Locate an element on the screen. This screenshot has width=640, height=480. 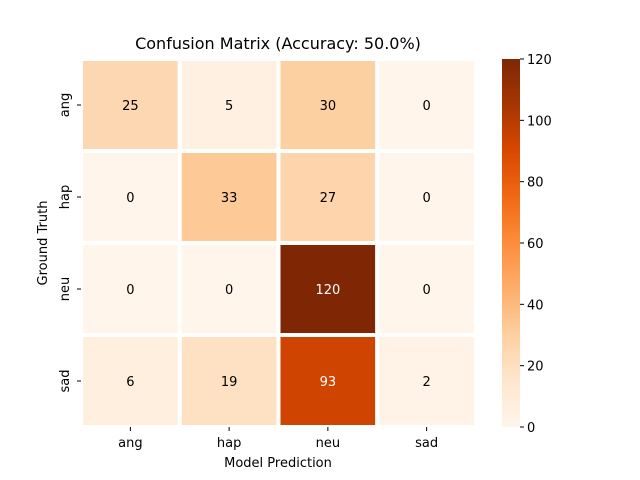
x-tick-label-ang: ang is located at coordinates (130, 443).